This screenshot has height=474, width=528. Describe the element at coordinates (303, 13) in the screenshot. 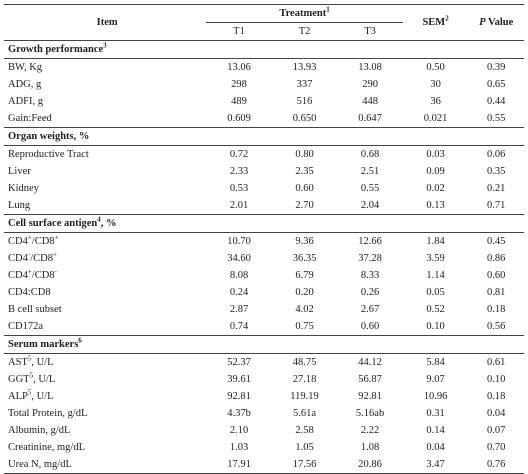

I see `treatment-header-text: Treatment` at that location.